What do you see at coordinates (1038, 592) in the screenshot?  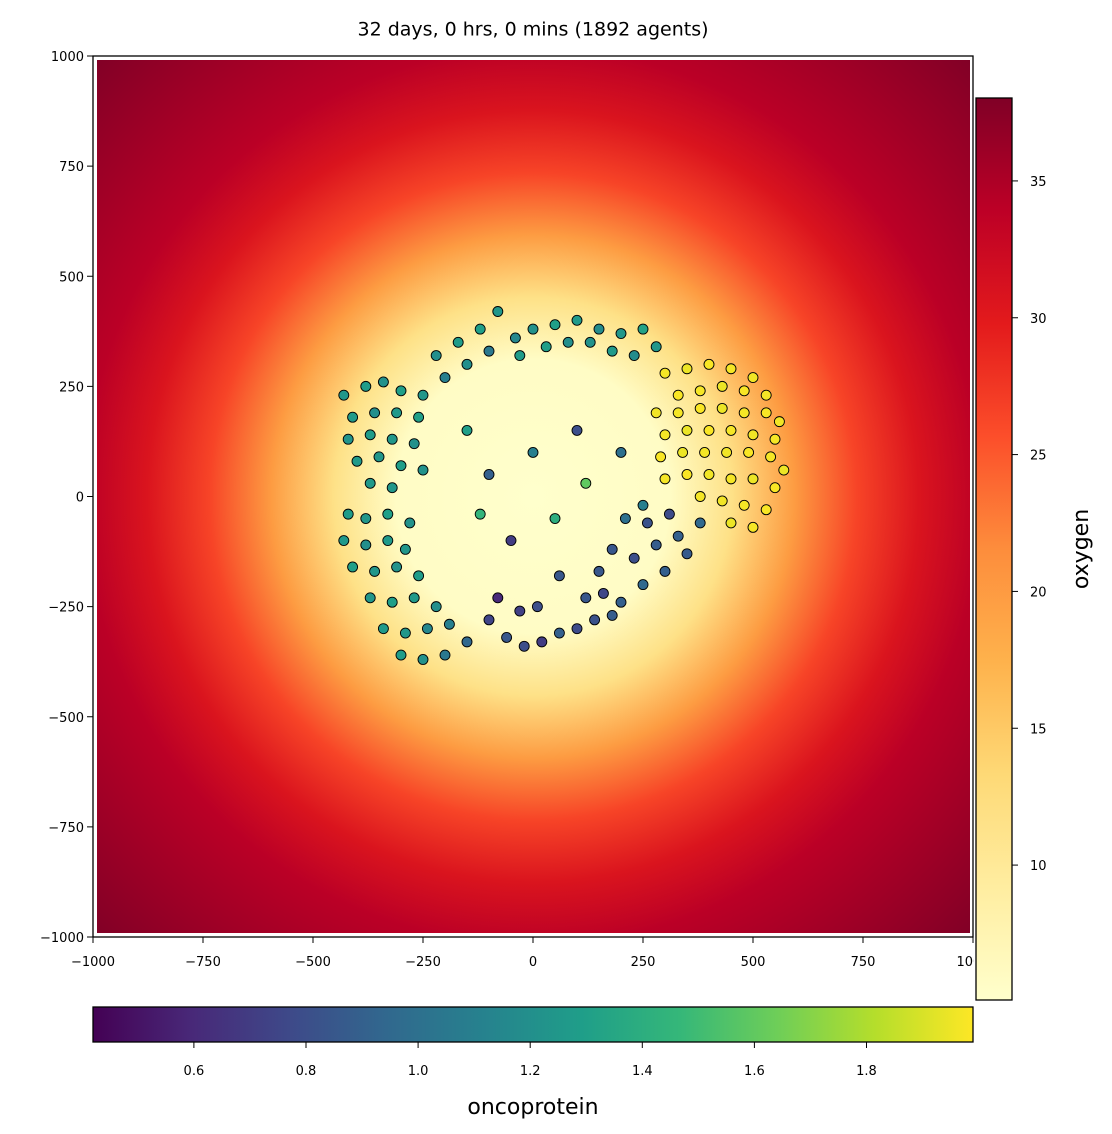 I see `colorbar-tick-label: 20` at bounding box center [1038, 592].